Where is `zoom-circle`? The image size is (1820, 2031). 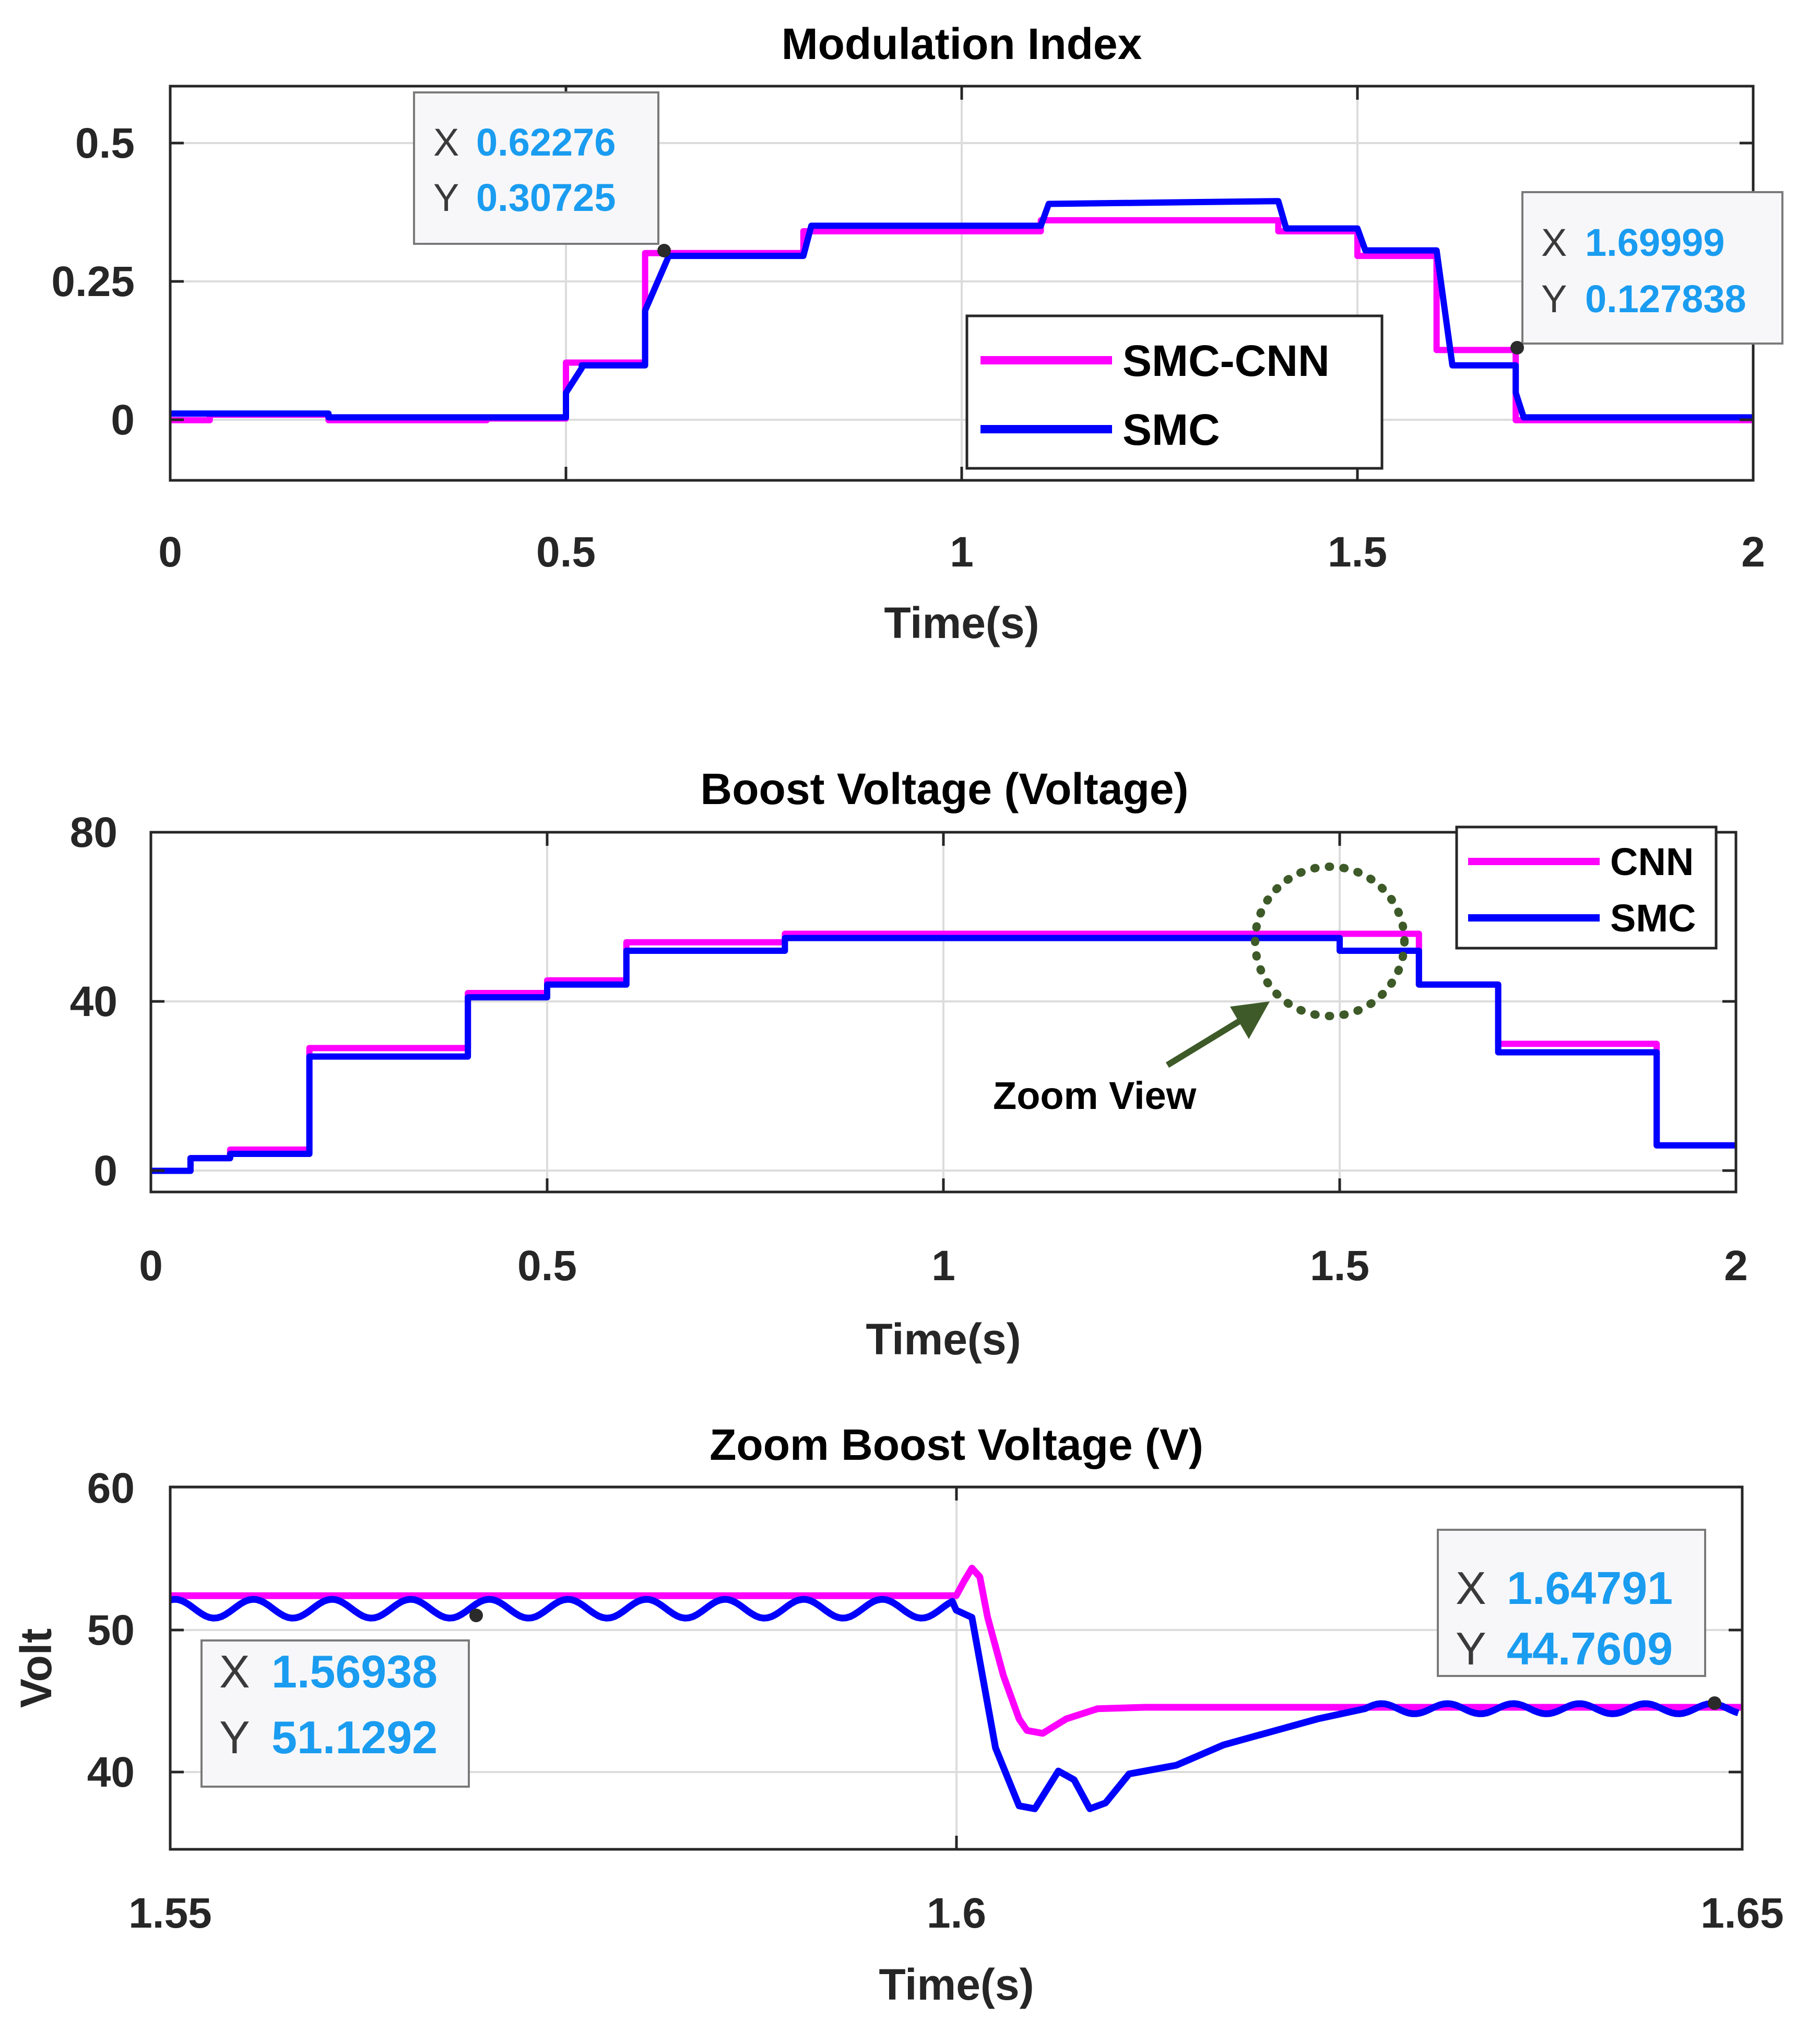 zoom-circle is located at coordinates (1330, 941).